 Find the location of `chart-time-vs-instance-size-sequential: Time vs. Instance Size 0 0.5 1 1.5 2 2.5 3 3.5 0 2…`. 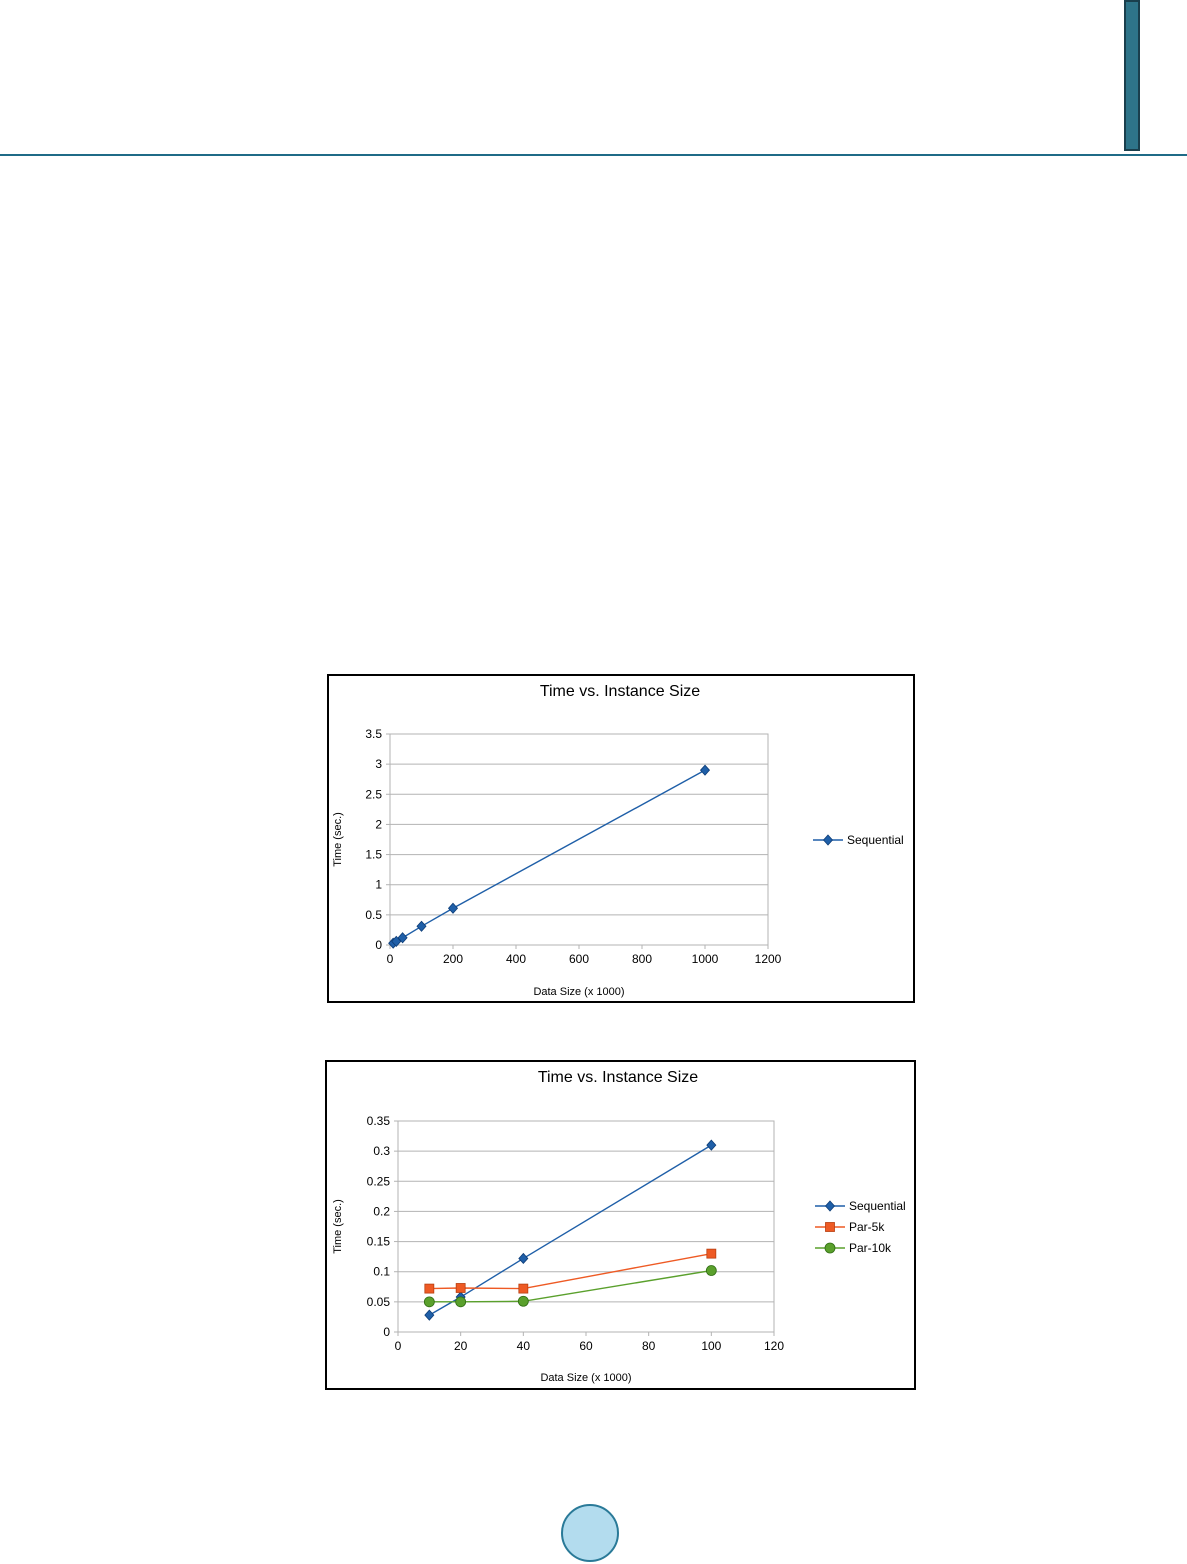

chart-time-vs-instance-size-sequential: Time vs. Instance Size 0 0.5 1 1.5 2 2.5 3 3.5 0 2… is located at coordinates (621, 838).